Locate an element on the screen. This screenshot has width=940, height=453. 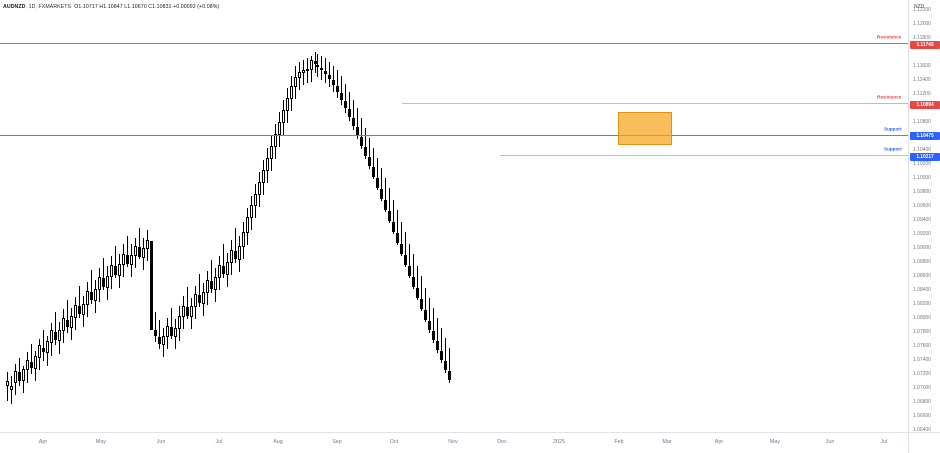
time-axis-tick: Nov is located at coordinates (453, 442).